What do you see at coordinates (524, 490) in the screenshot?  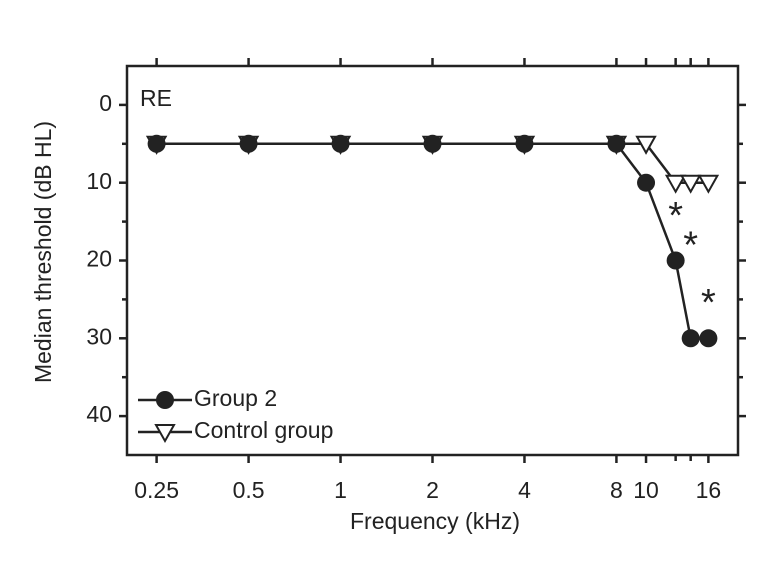 I see `x-tick-label: 4` at bounding box center [524, 490].